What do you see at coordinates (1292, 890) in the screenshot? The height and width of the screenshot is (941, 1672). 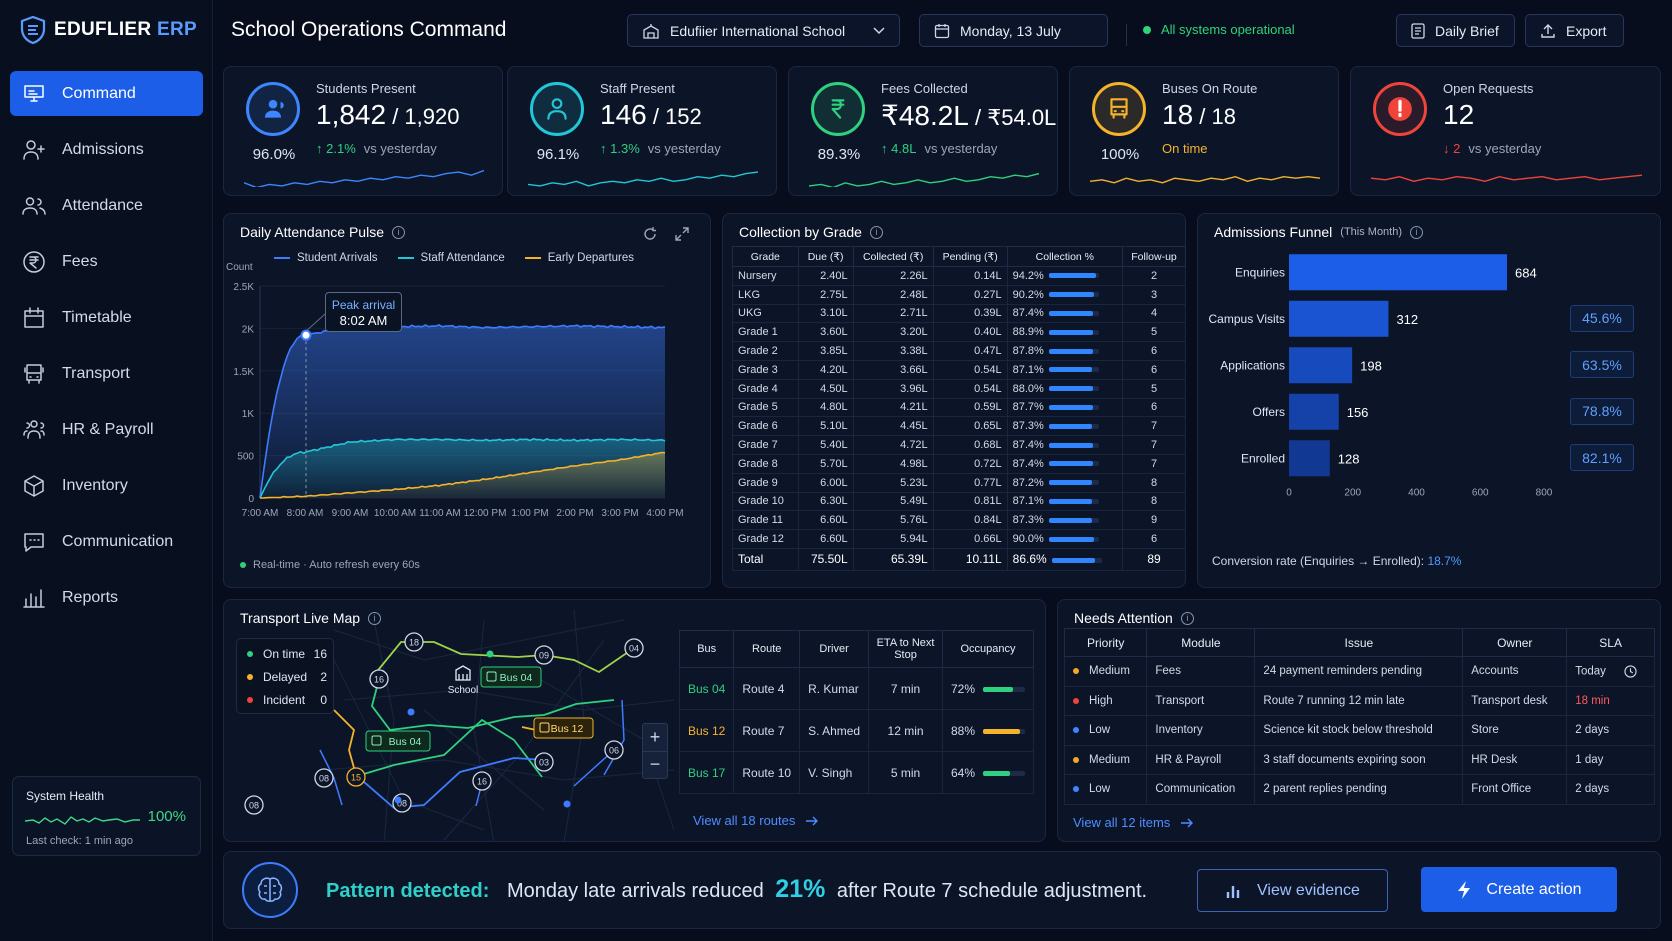 I see `view-evidence-button: View evidence` at bounding box center [1292, 890].